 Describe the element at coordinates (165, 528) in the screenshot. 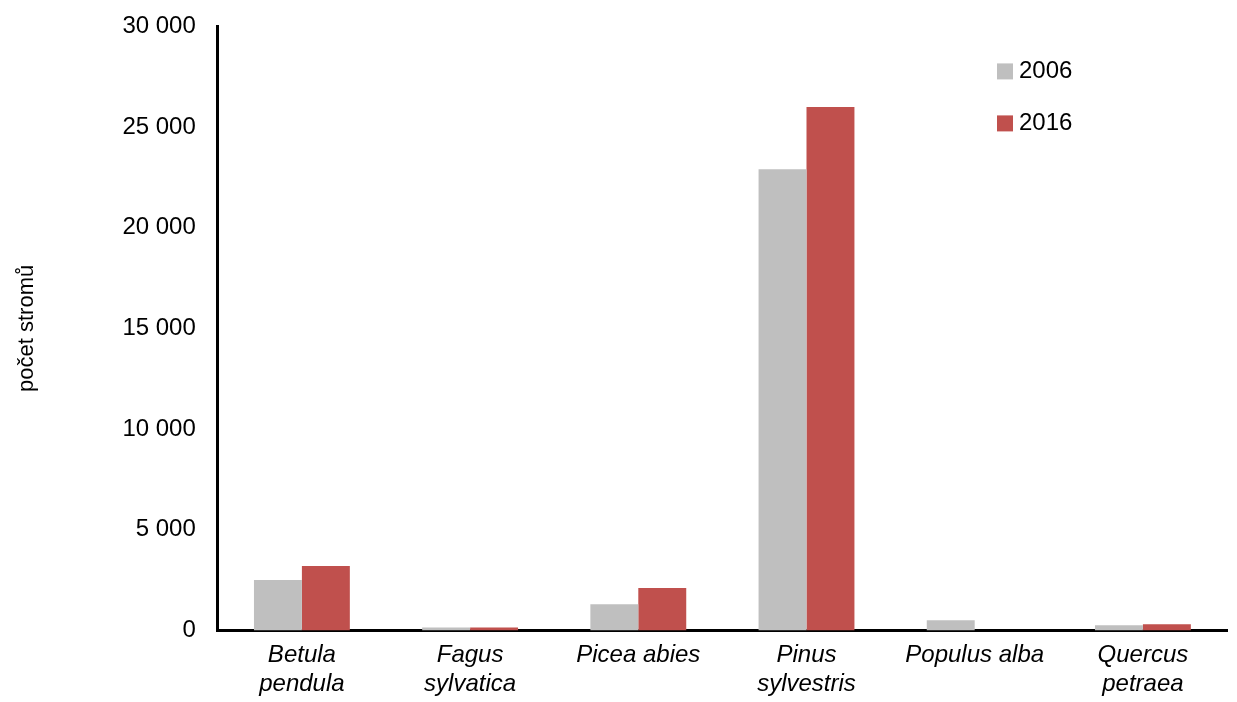

I see `y-tick-label: 5 000` at that location.